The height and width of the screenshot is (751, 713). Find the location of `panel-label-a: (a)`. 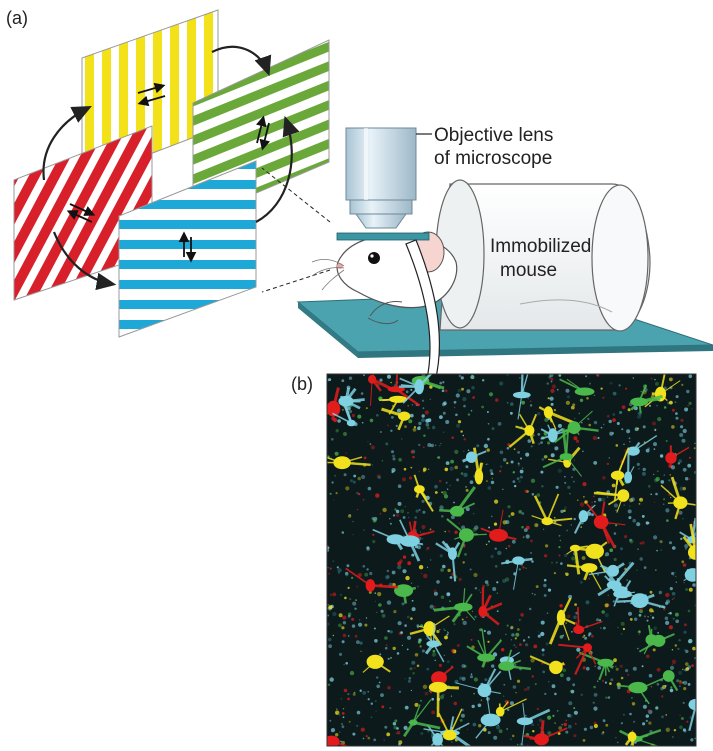

panel-label-a: (a) is located at coordinates (17, 18).